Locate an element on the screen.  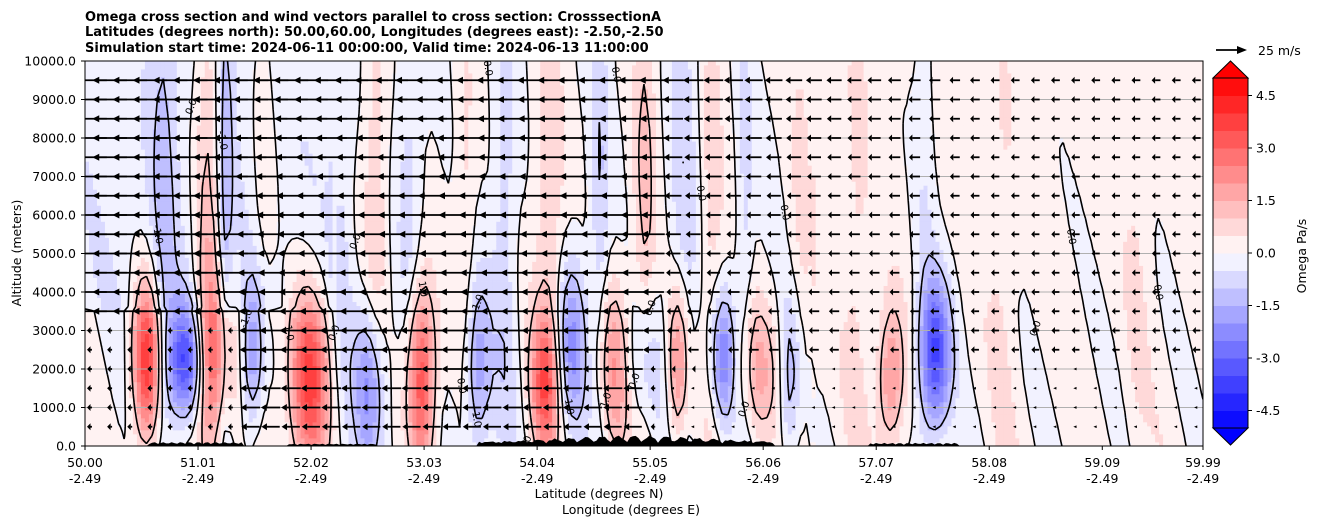
y-tick-label: 10000.0 is located at coordinates (50, 61).